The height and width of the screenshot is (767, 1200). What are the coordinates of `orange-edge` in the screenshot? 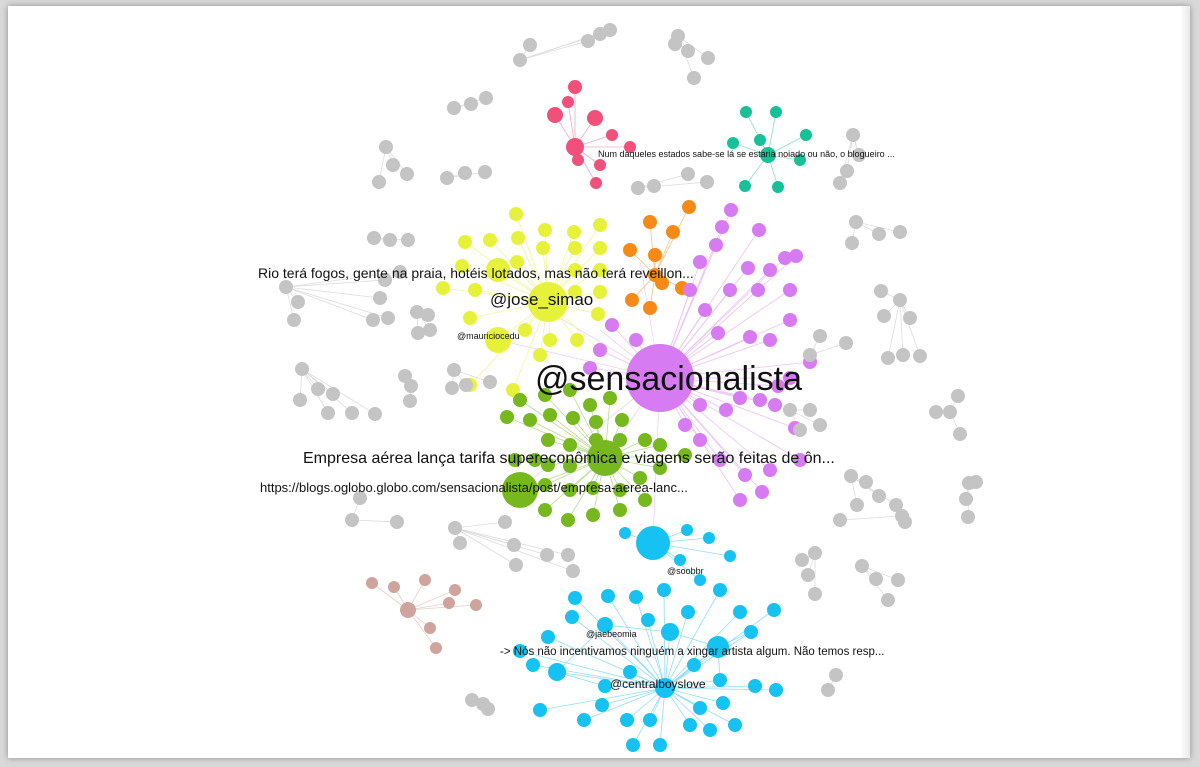 It's located at (672, 241).